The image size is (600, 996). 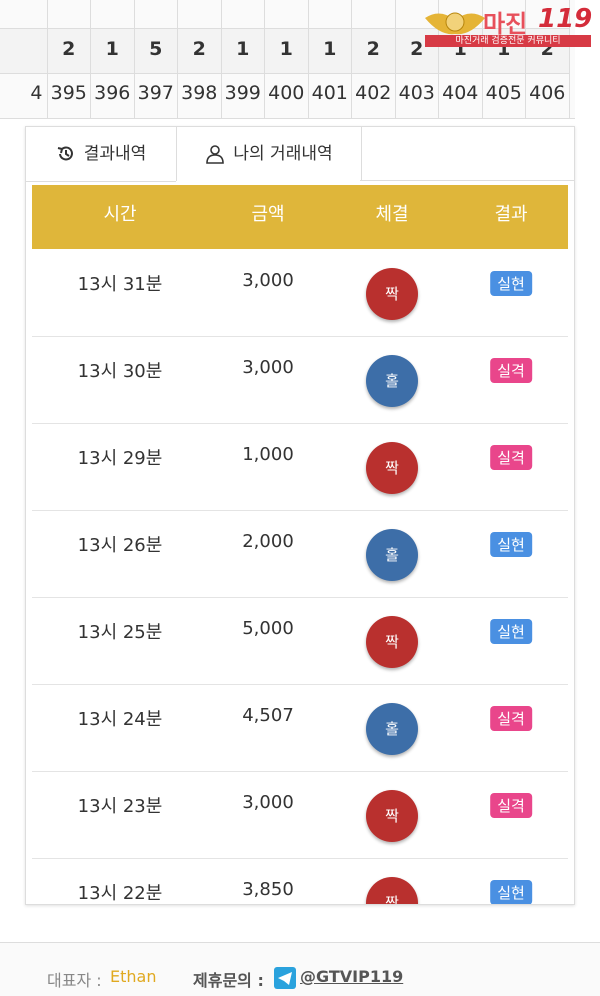 What do you see at coordinates (511, 214) in the screenshot?
I see `column-header: 결과` at bounding box center [511, 214].